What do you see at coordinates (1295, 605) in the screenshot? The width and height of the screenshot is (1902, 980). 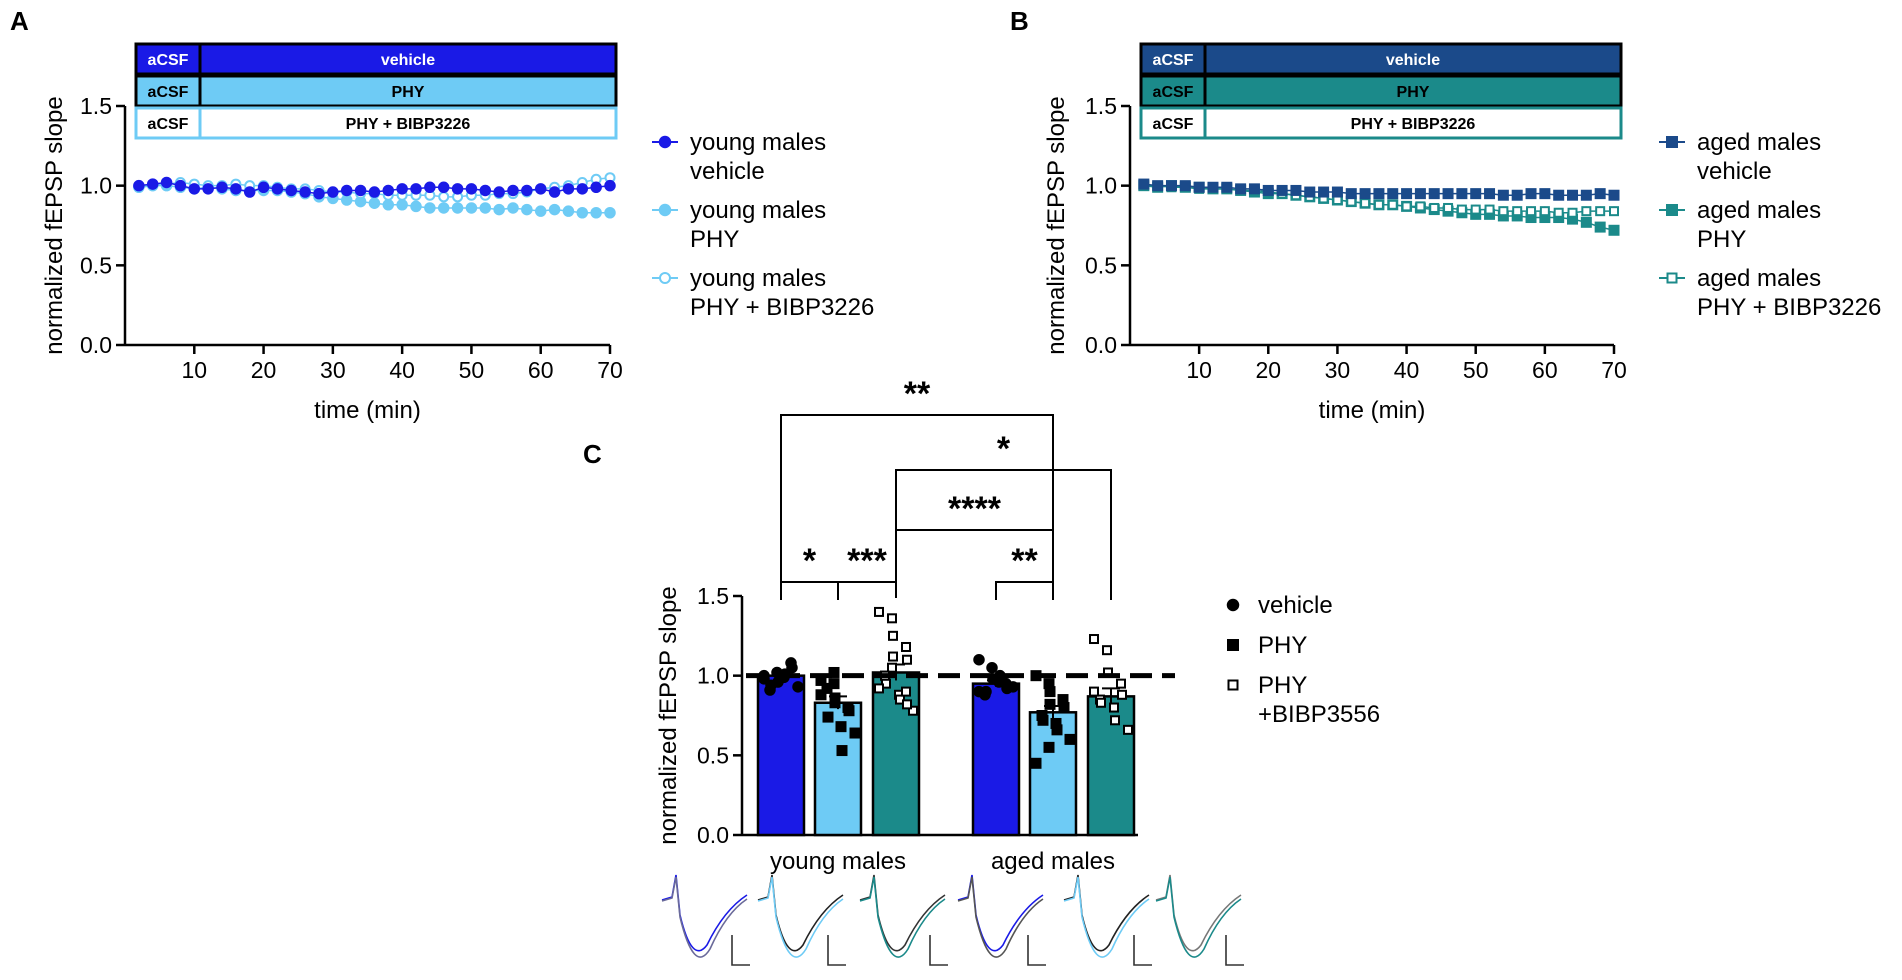 I see `legend-label: vehicle` at bounding box center [1295, 605].